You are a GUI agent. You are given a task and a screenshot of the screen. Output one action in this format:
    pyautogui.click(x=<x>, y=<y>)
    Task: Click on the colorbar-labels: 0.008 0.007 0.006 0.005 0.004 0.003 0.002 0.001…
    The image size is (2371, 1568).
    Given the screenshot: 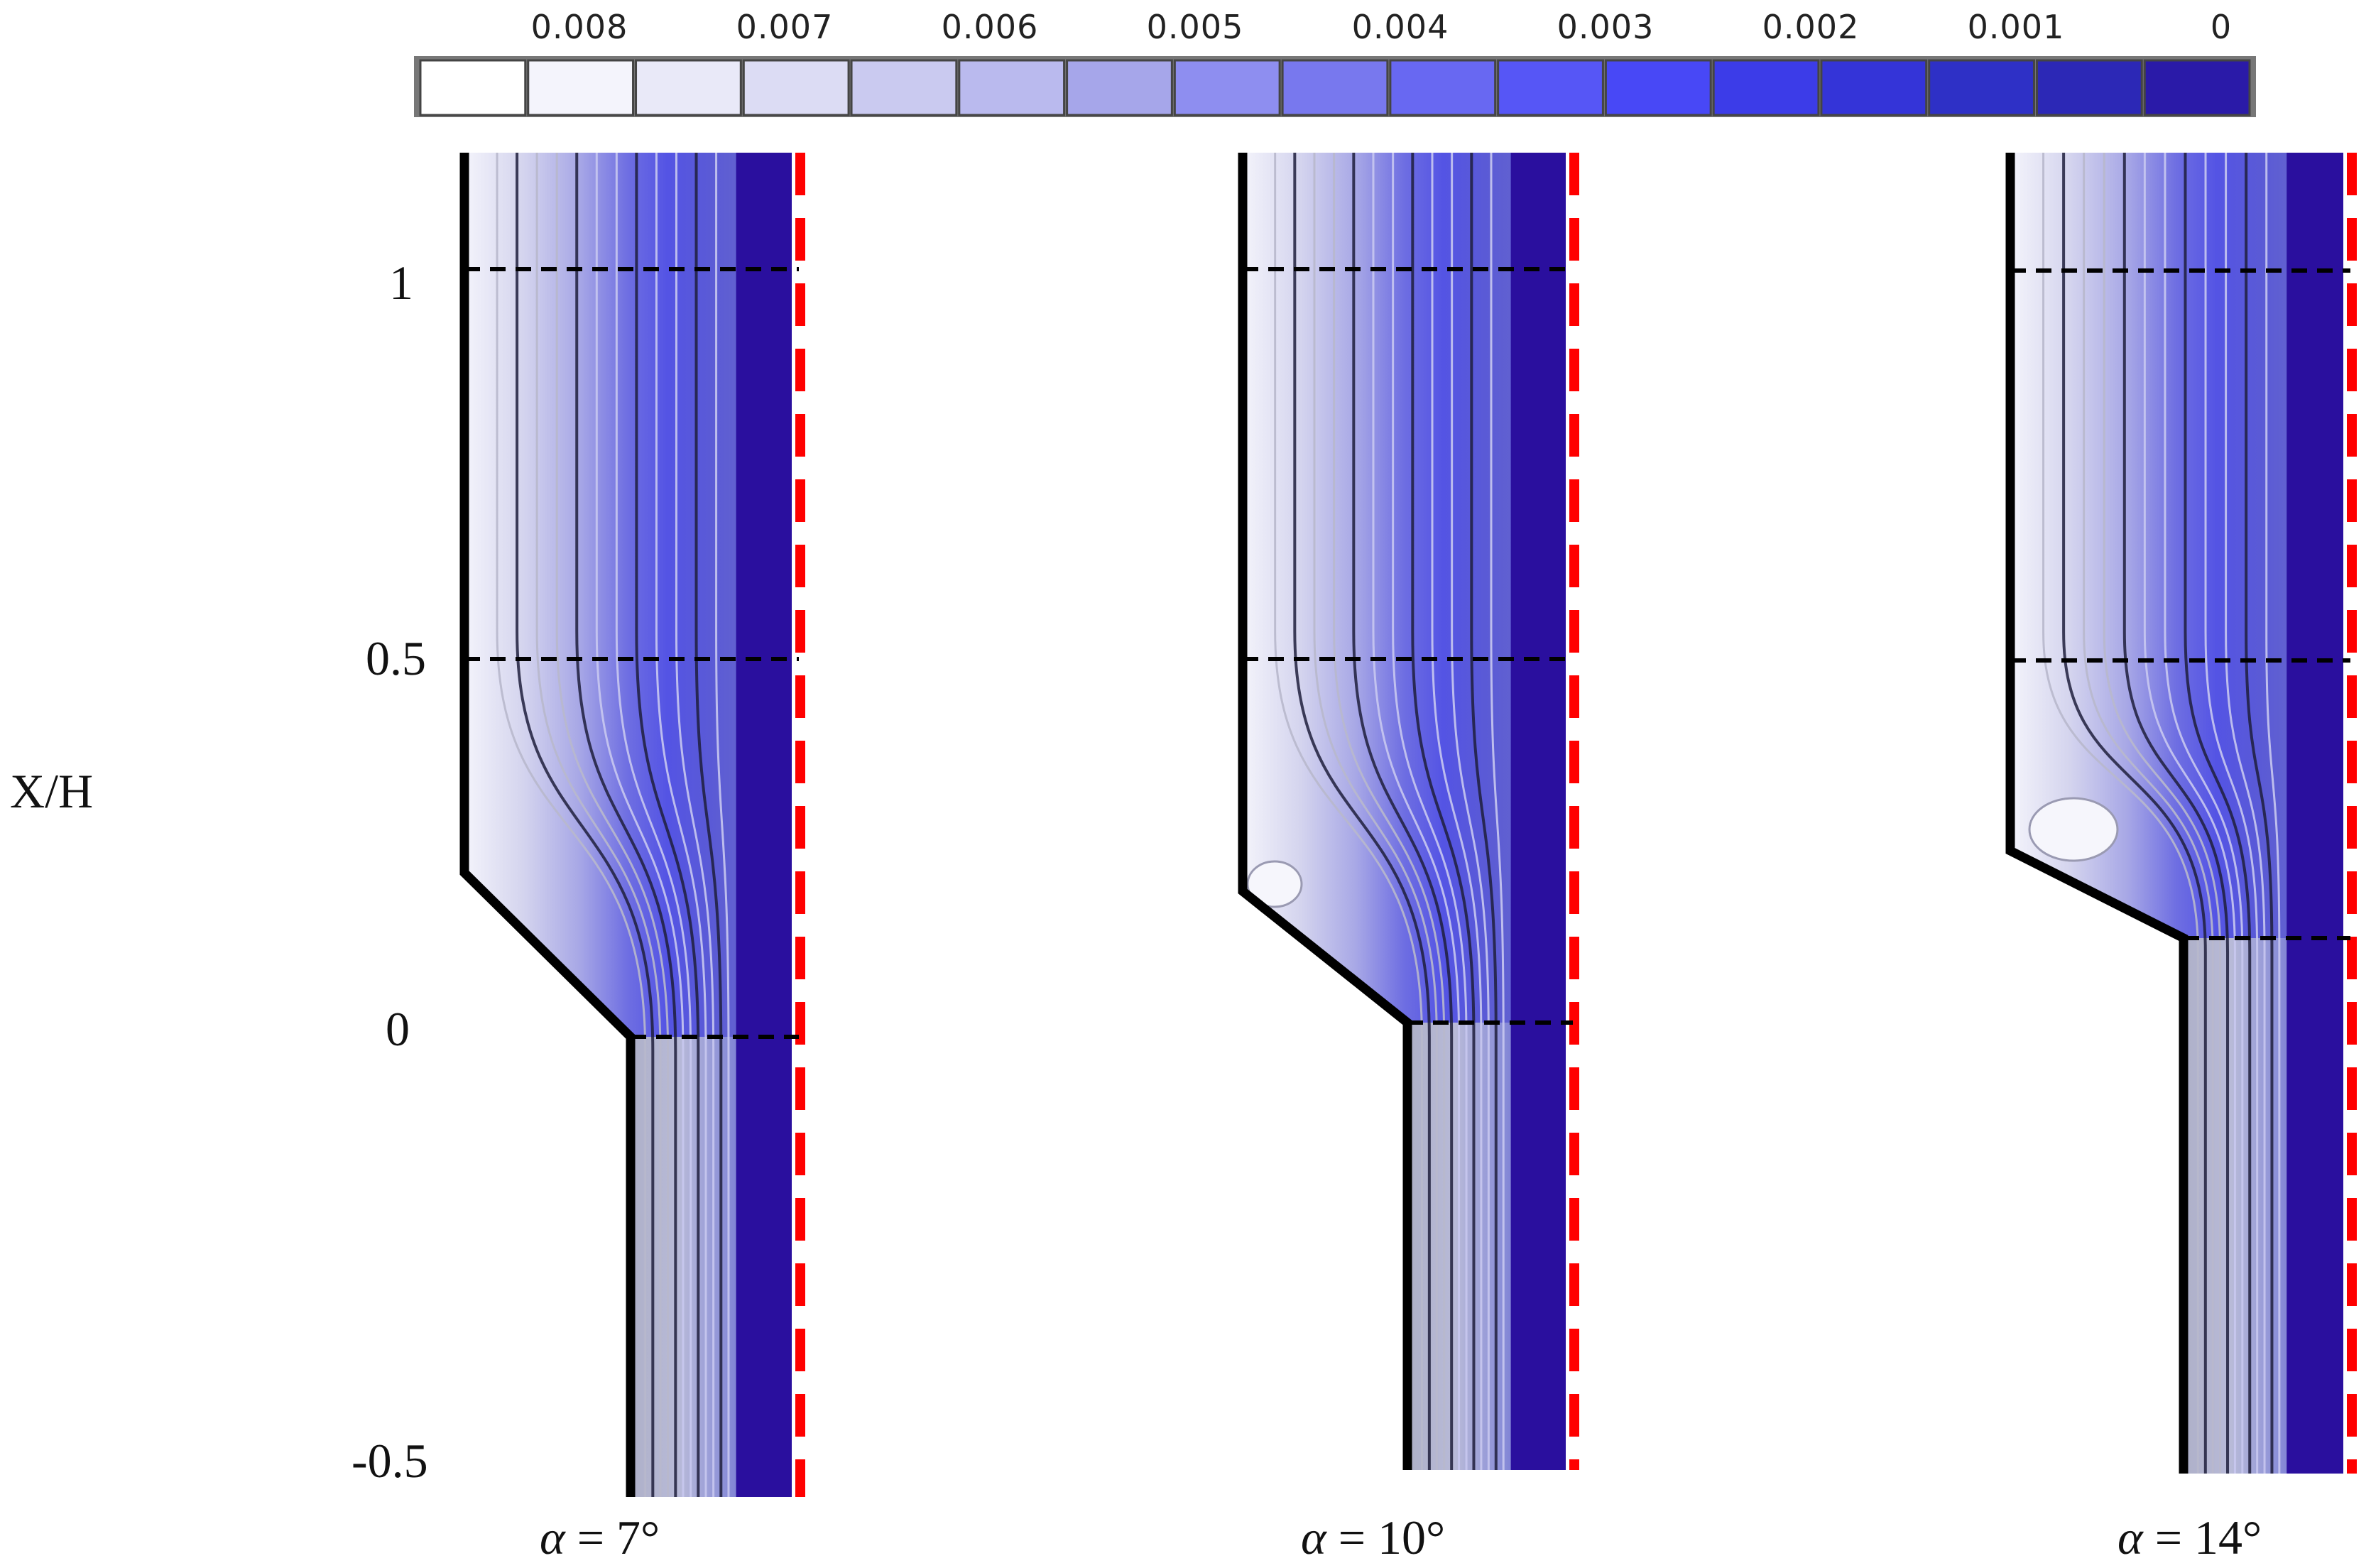 What is the action you would take?
    pyautogui.click(x=1381, y=27)
    